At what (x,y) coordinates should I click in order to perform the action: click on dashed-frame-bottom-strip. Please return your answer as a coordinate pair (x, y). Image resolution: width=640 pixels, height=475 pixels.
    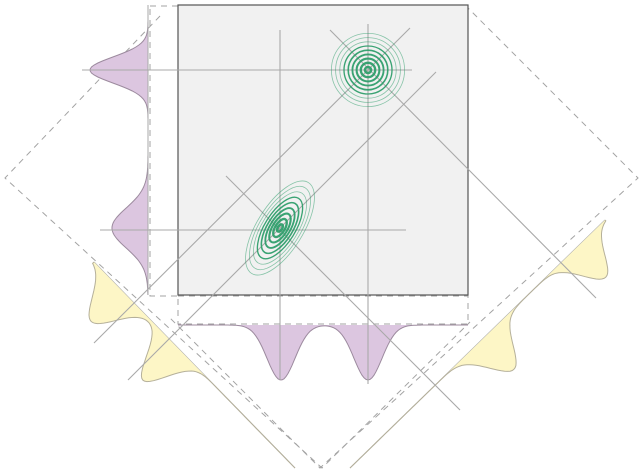
    Looking at the image, I should click on (323, 310).